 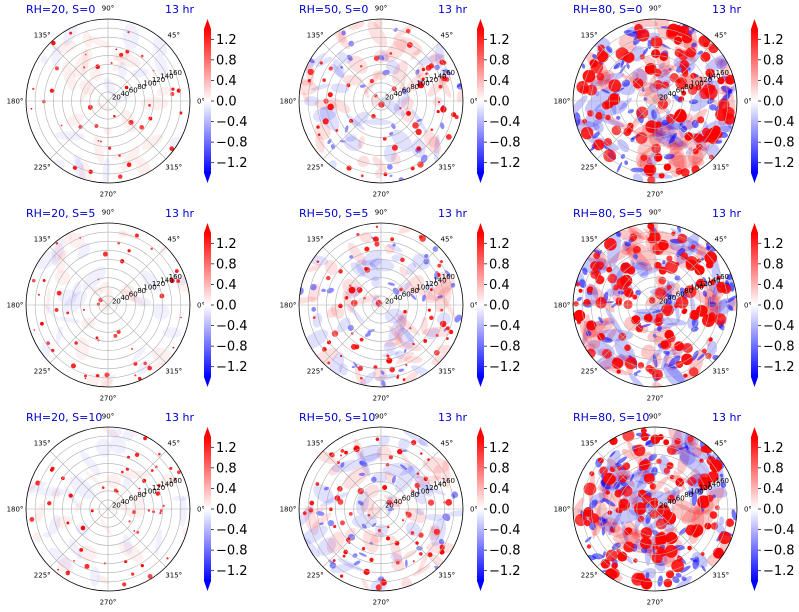 What do you see at coordinates (226, 468) in the screenshot?
I see `colorbar-tick-label: 0.8` at bounding box center [226, 468].